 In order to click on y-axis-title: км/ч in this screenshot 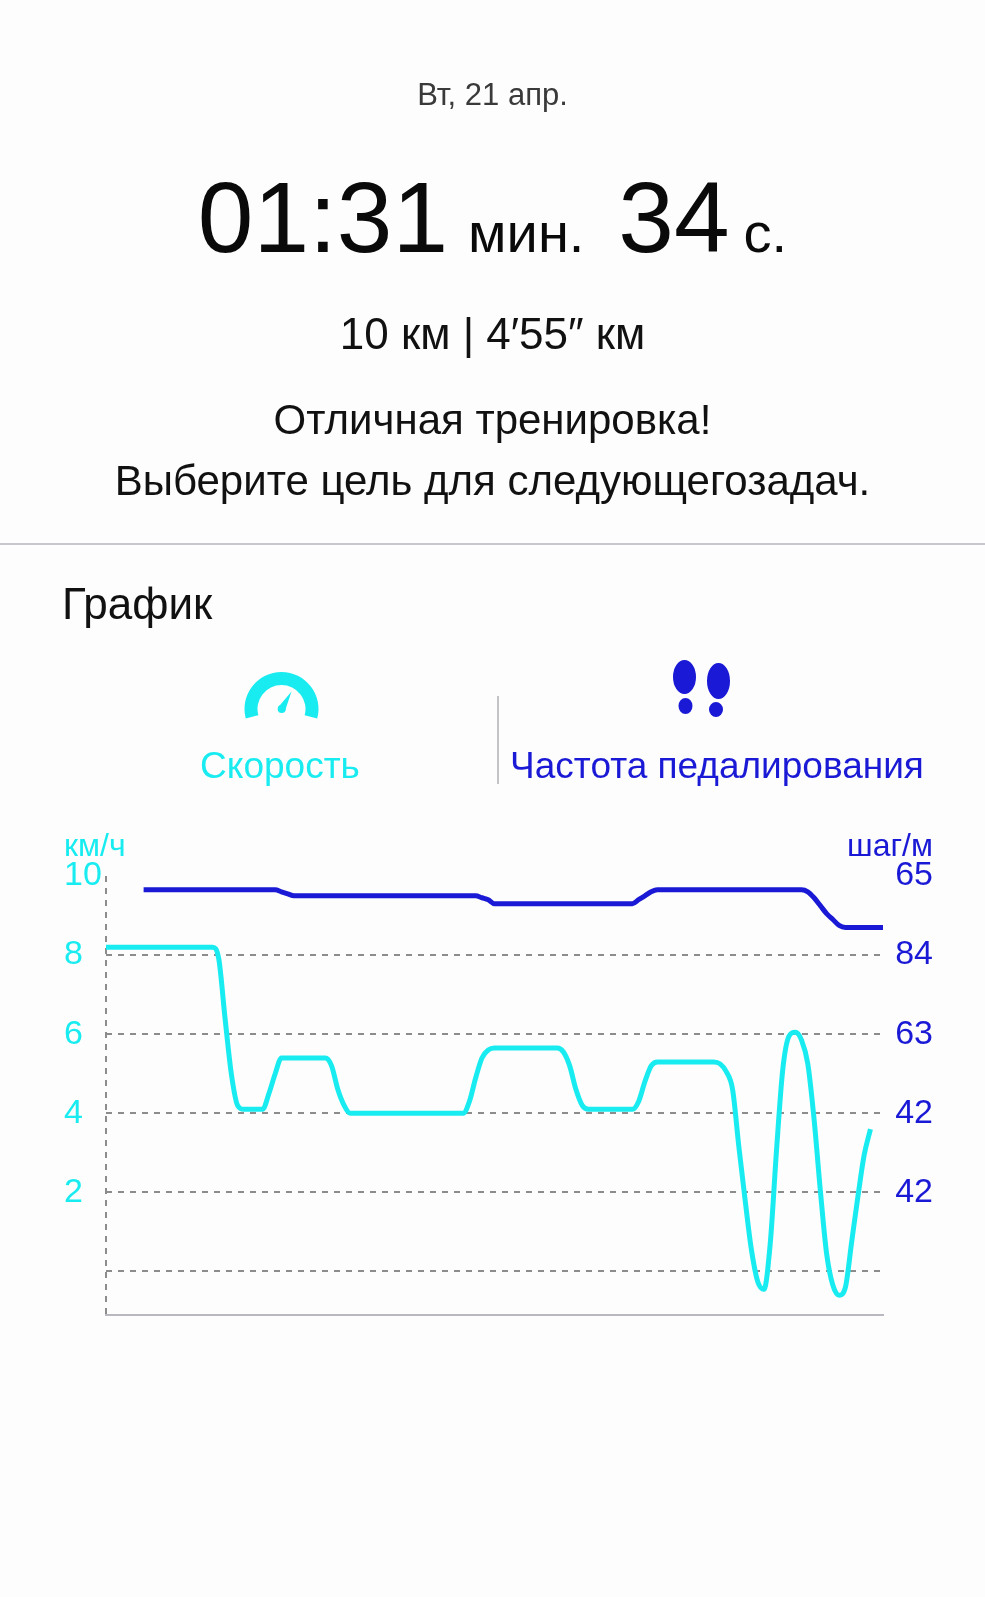, I will do `click(95, 845)`.